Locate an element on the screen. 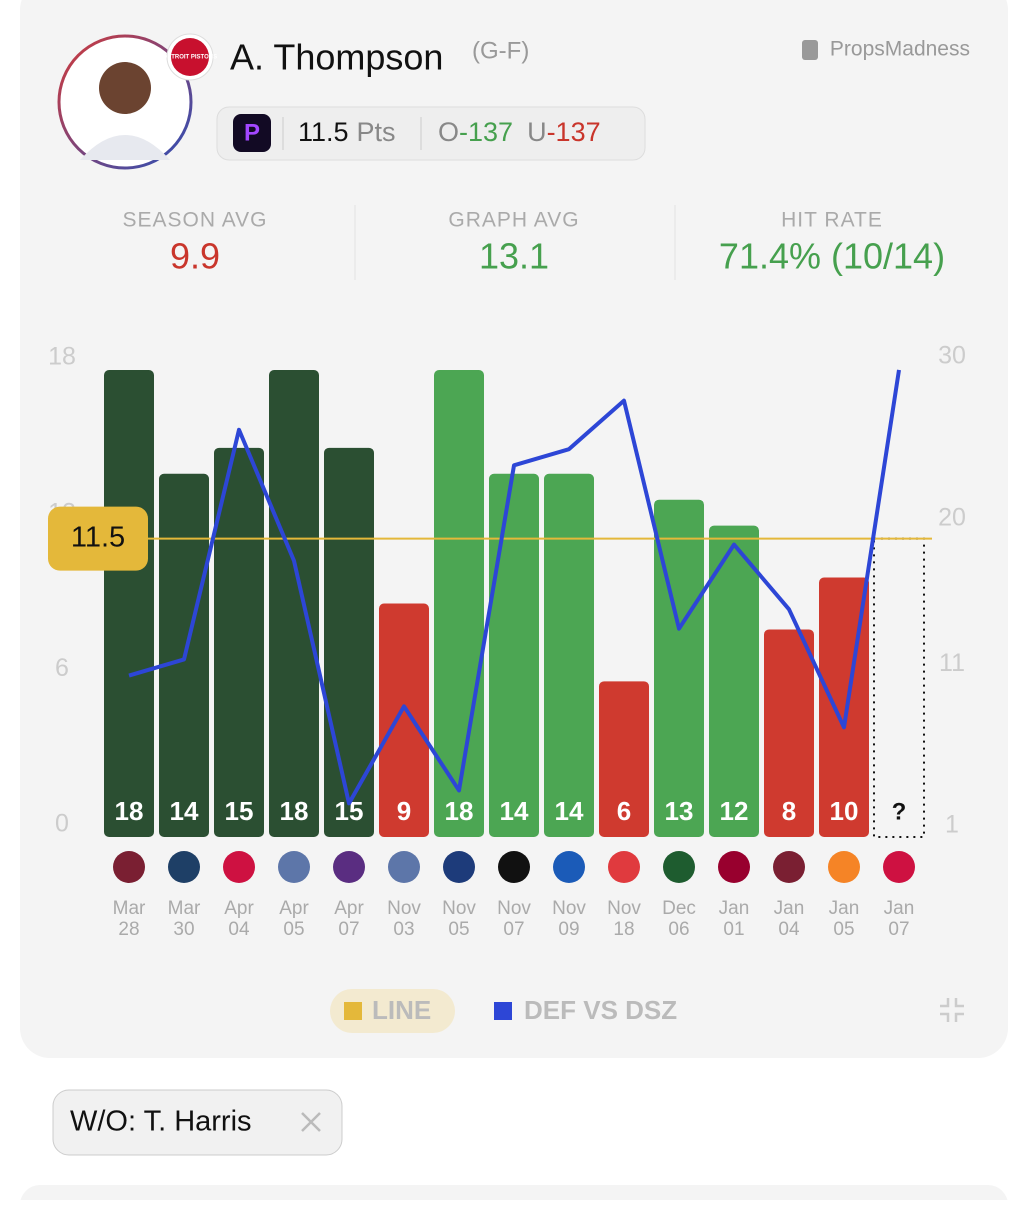  x-tick-month: Dec is located at coordinates (679, 908).